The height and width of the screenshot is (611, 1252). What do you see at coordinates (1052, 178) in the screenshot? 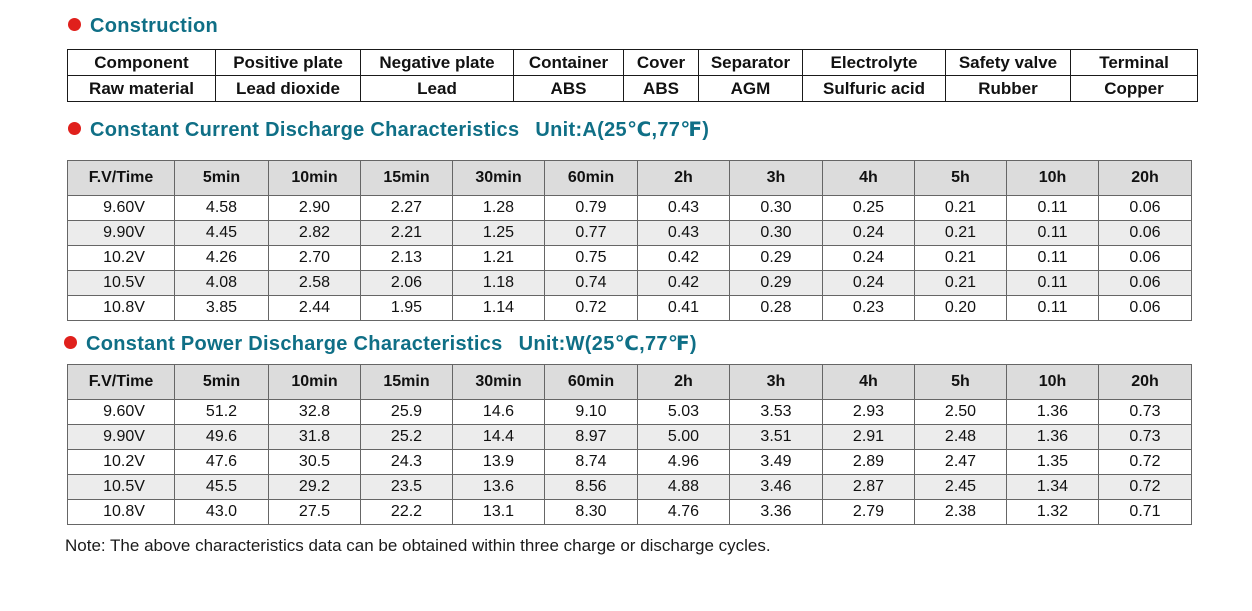
I see `column-header: 10h` at bounding box center [1052, 178].